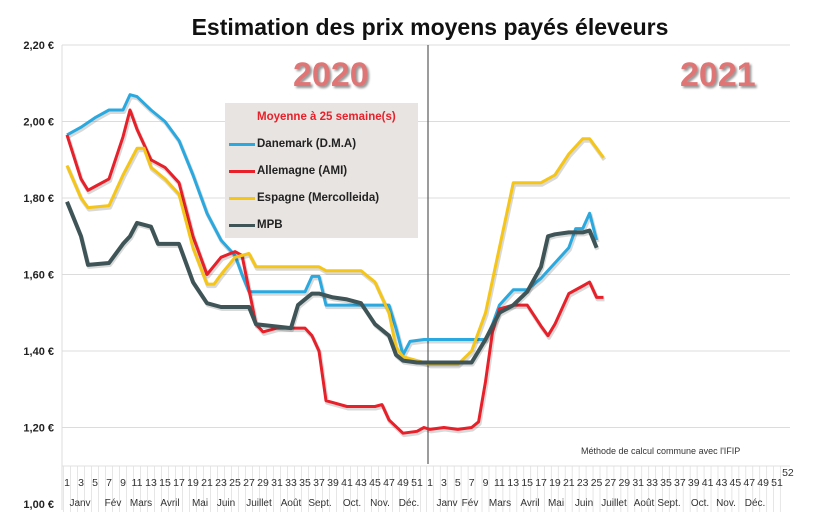  What do you see at coordinates (326, 117) in the screenshot?
I see `legend-title: Moyenne à 25 semaine(s)` at bounding box center [326, 117].